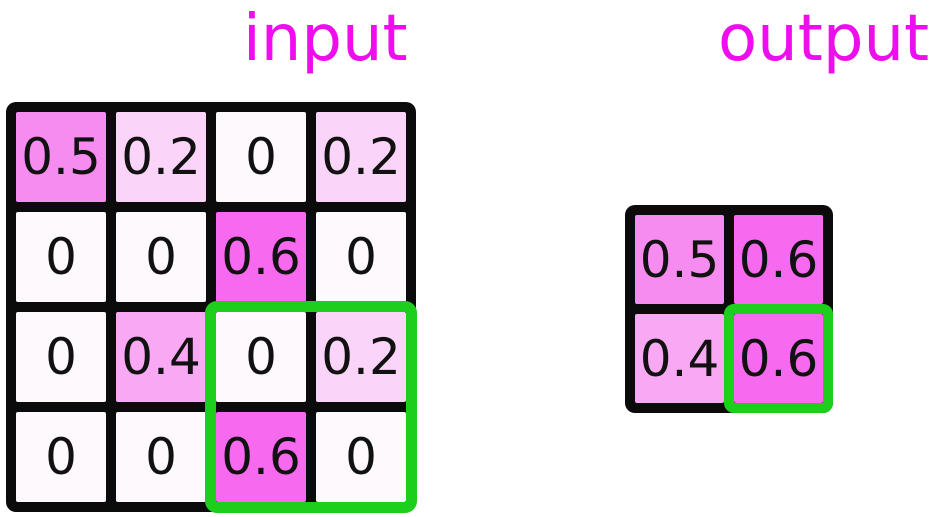 The height and width of the screenshot is (517, 943). Describe the element at coordinates (361, 357) in the screenshot. I see `input-cell-r2c3: 0.2` at that location.